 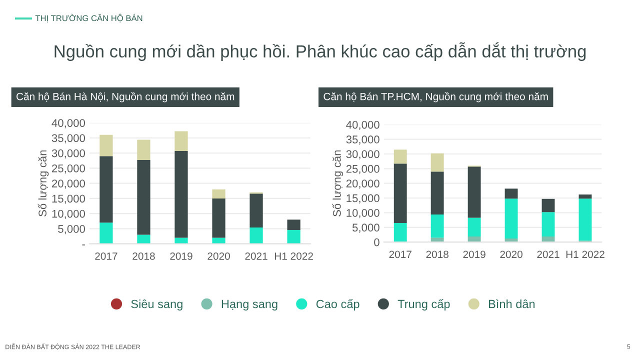 I want to click on legend-label: Siêu sang, so click(x=156, y=305).